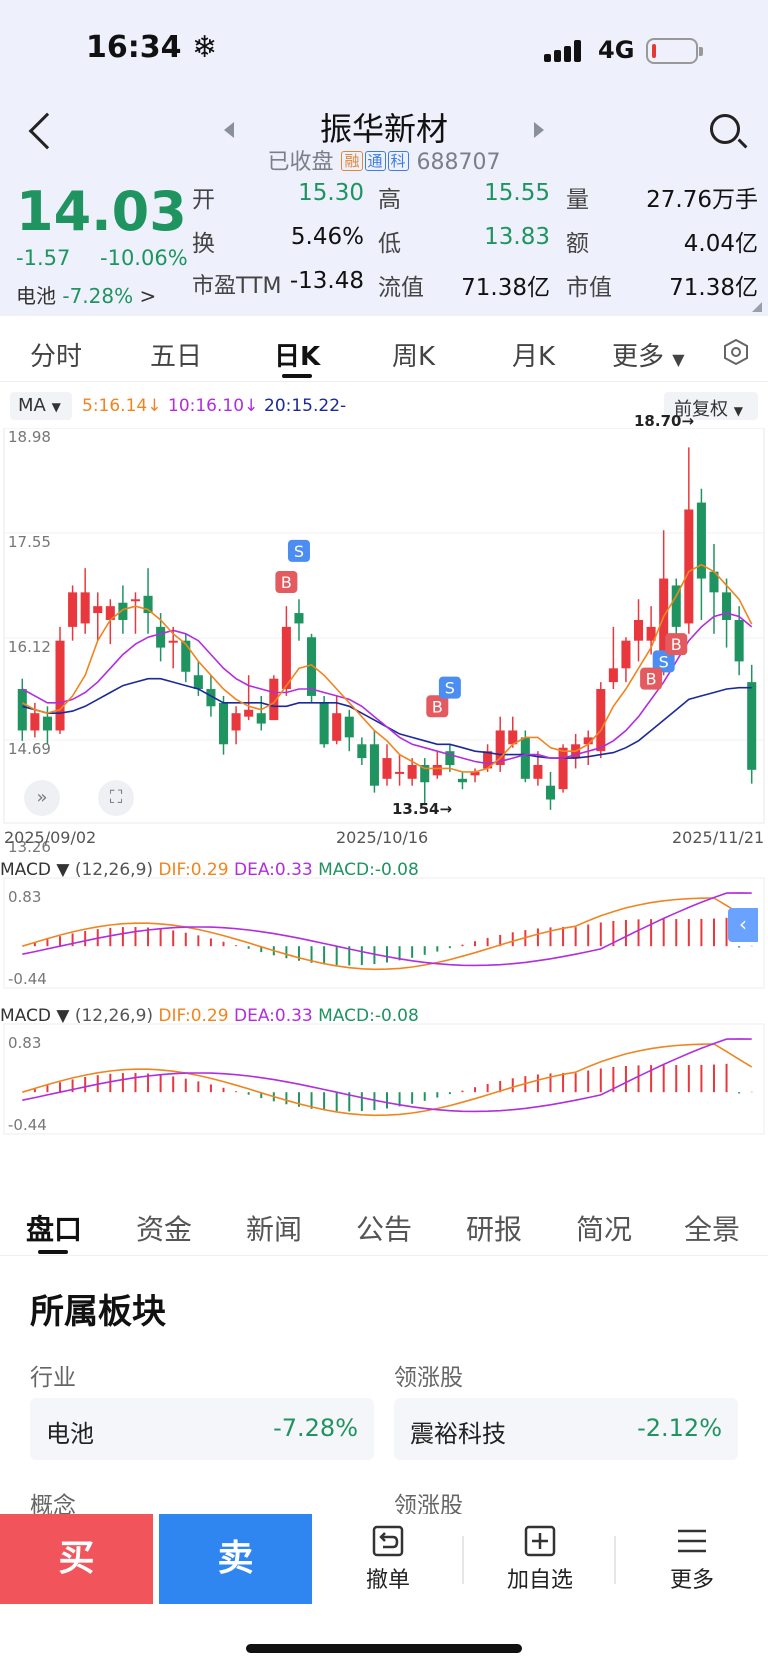 The width and height of the screenshot is (768, 1665). I want to click on tab-funds: 资金, so click(164, 1229).